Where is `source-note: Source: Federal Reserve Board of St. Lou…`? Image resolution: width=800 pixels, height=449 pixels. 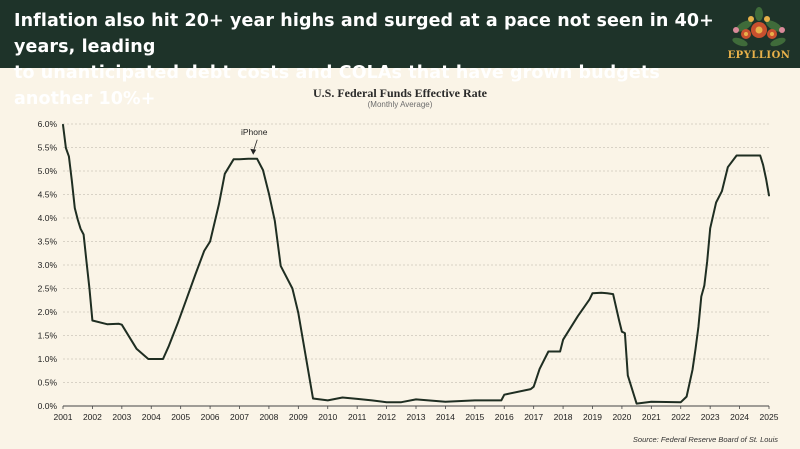 source-note: Source: Federal Reserve Board of St. Lou… is located at coordinates (705, 439).